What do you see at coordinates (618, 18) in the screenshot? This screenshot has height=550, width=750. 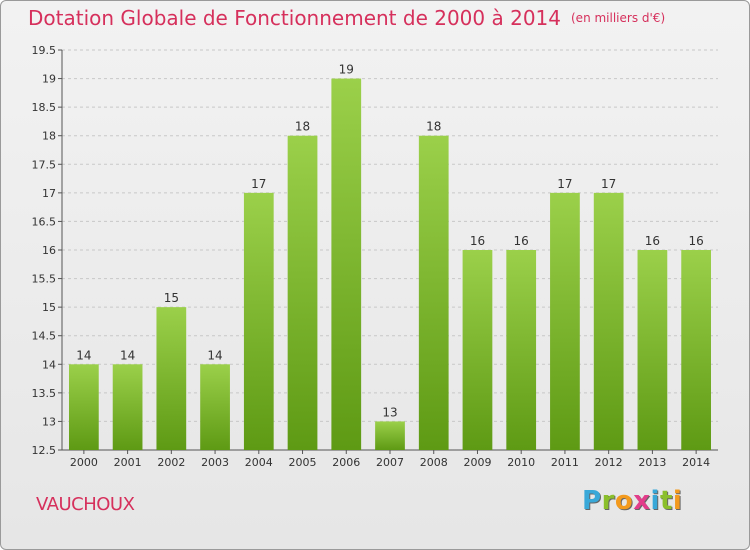 I see `chart-unit-note: (en milliers d'€)` at bounding box center [618, 18].